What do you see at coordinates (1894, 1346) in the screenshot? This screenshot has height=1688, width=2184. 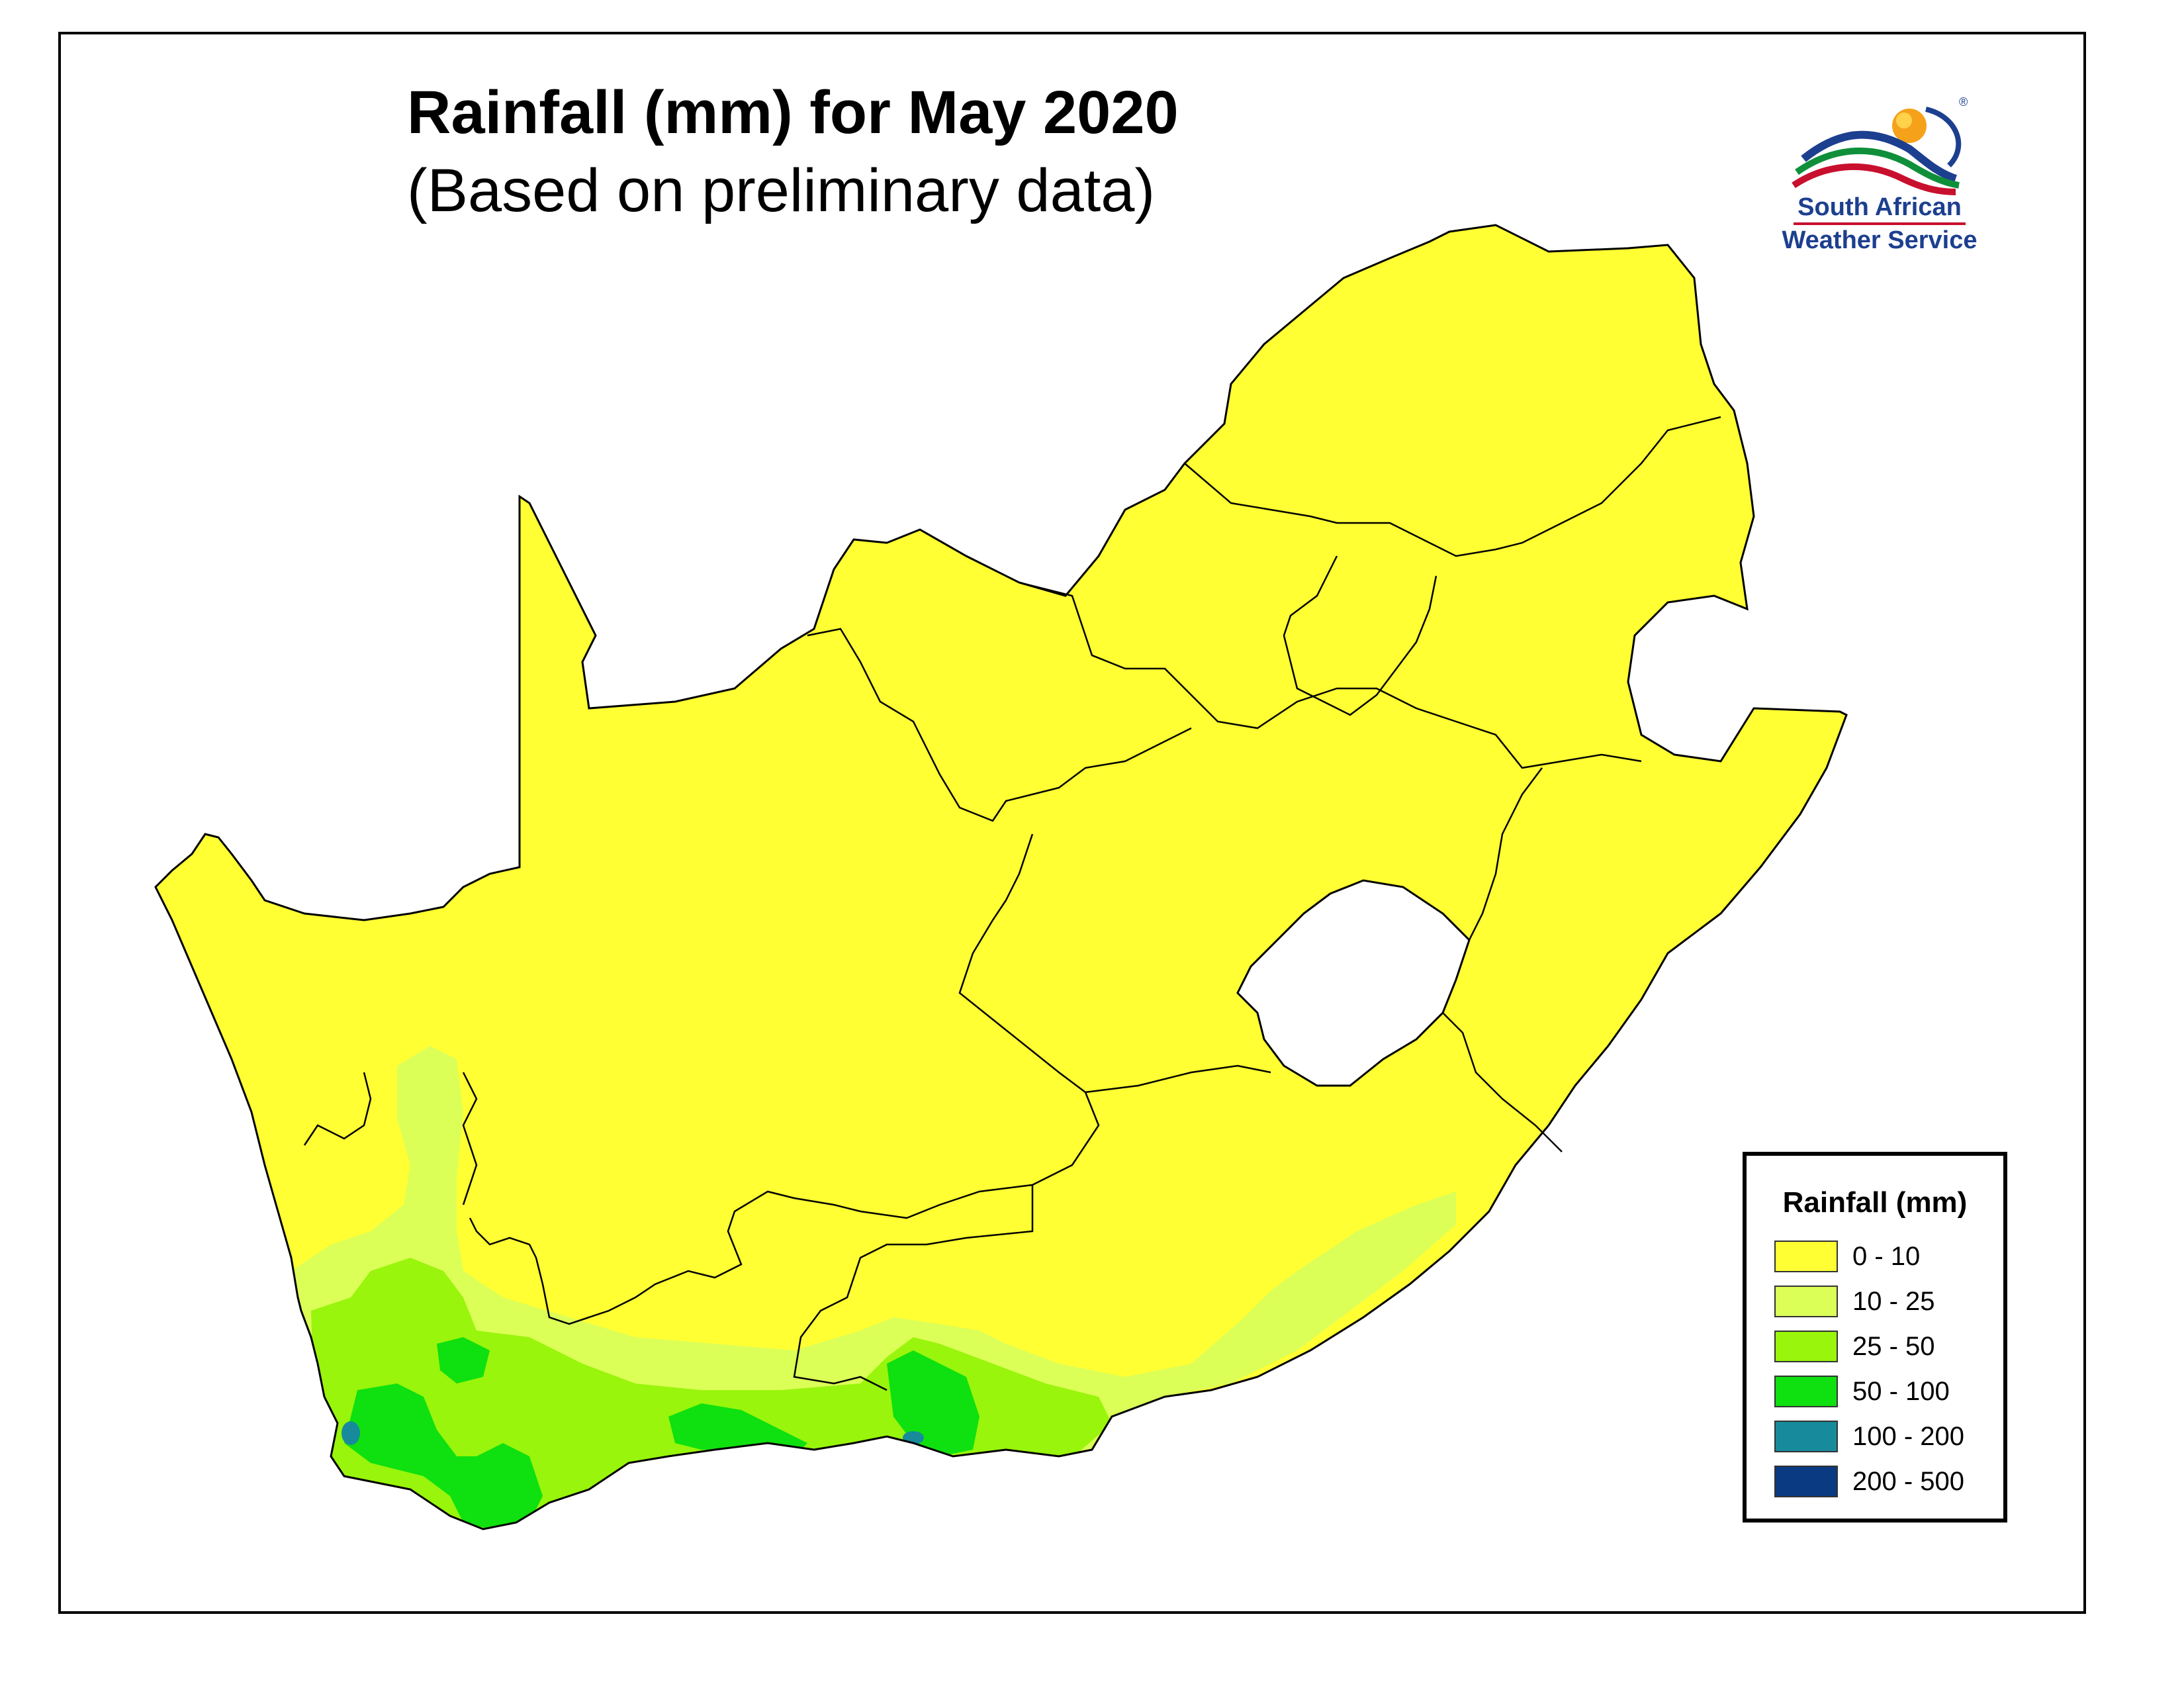 I see `legend-label: 25 - 50` at bounding box center [1894, 1346].